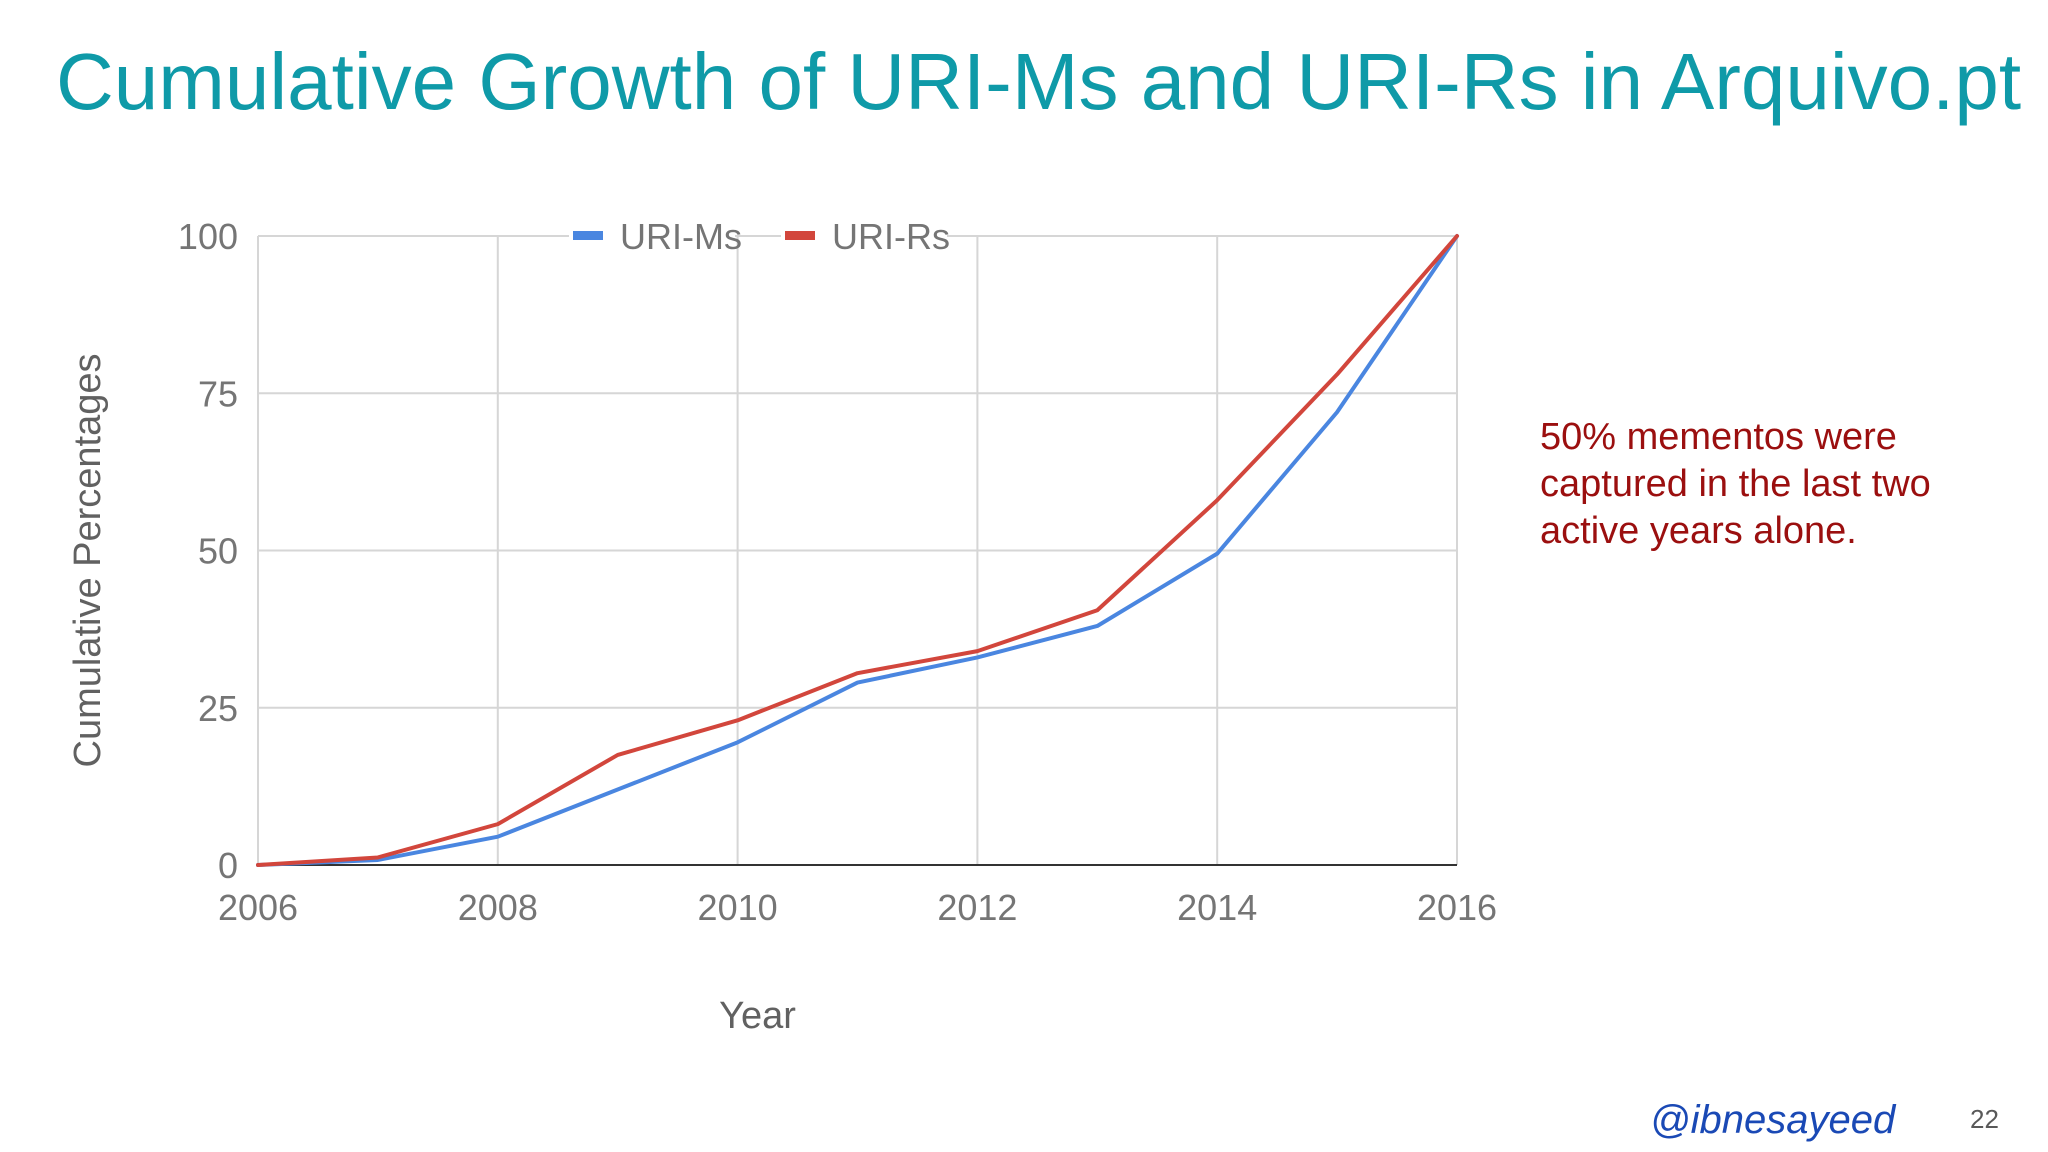 This screenshot has width=2048, height=1152. Describe the element at coordinates (759, 236) in the screenshot. I see `legend: URI-Ms URI-Rs` at that location.